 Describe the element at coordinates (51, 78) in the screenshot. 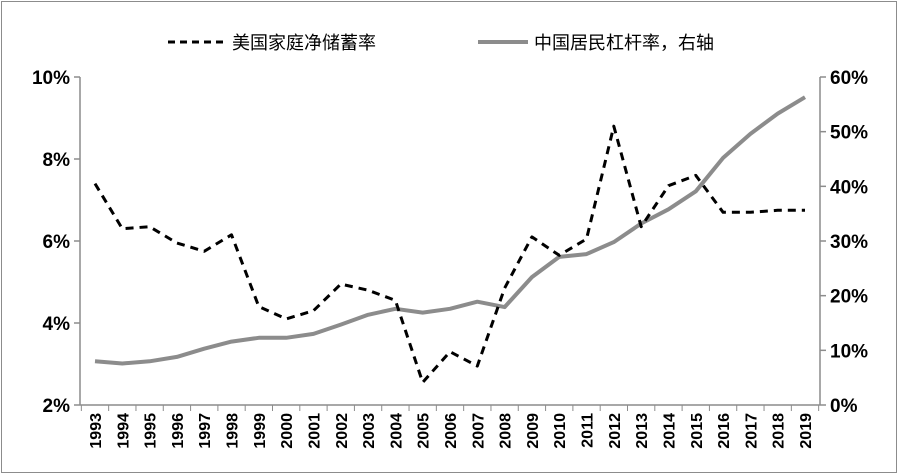

I see `left-y-tick-label: 10%` at that location.